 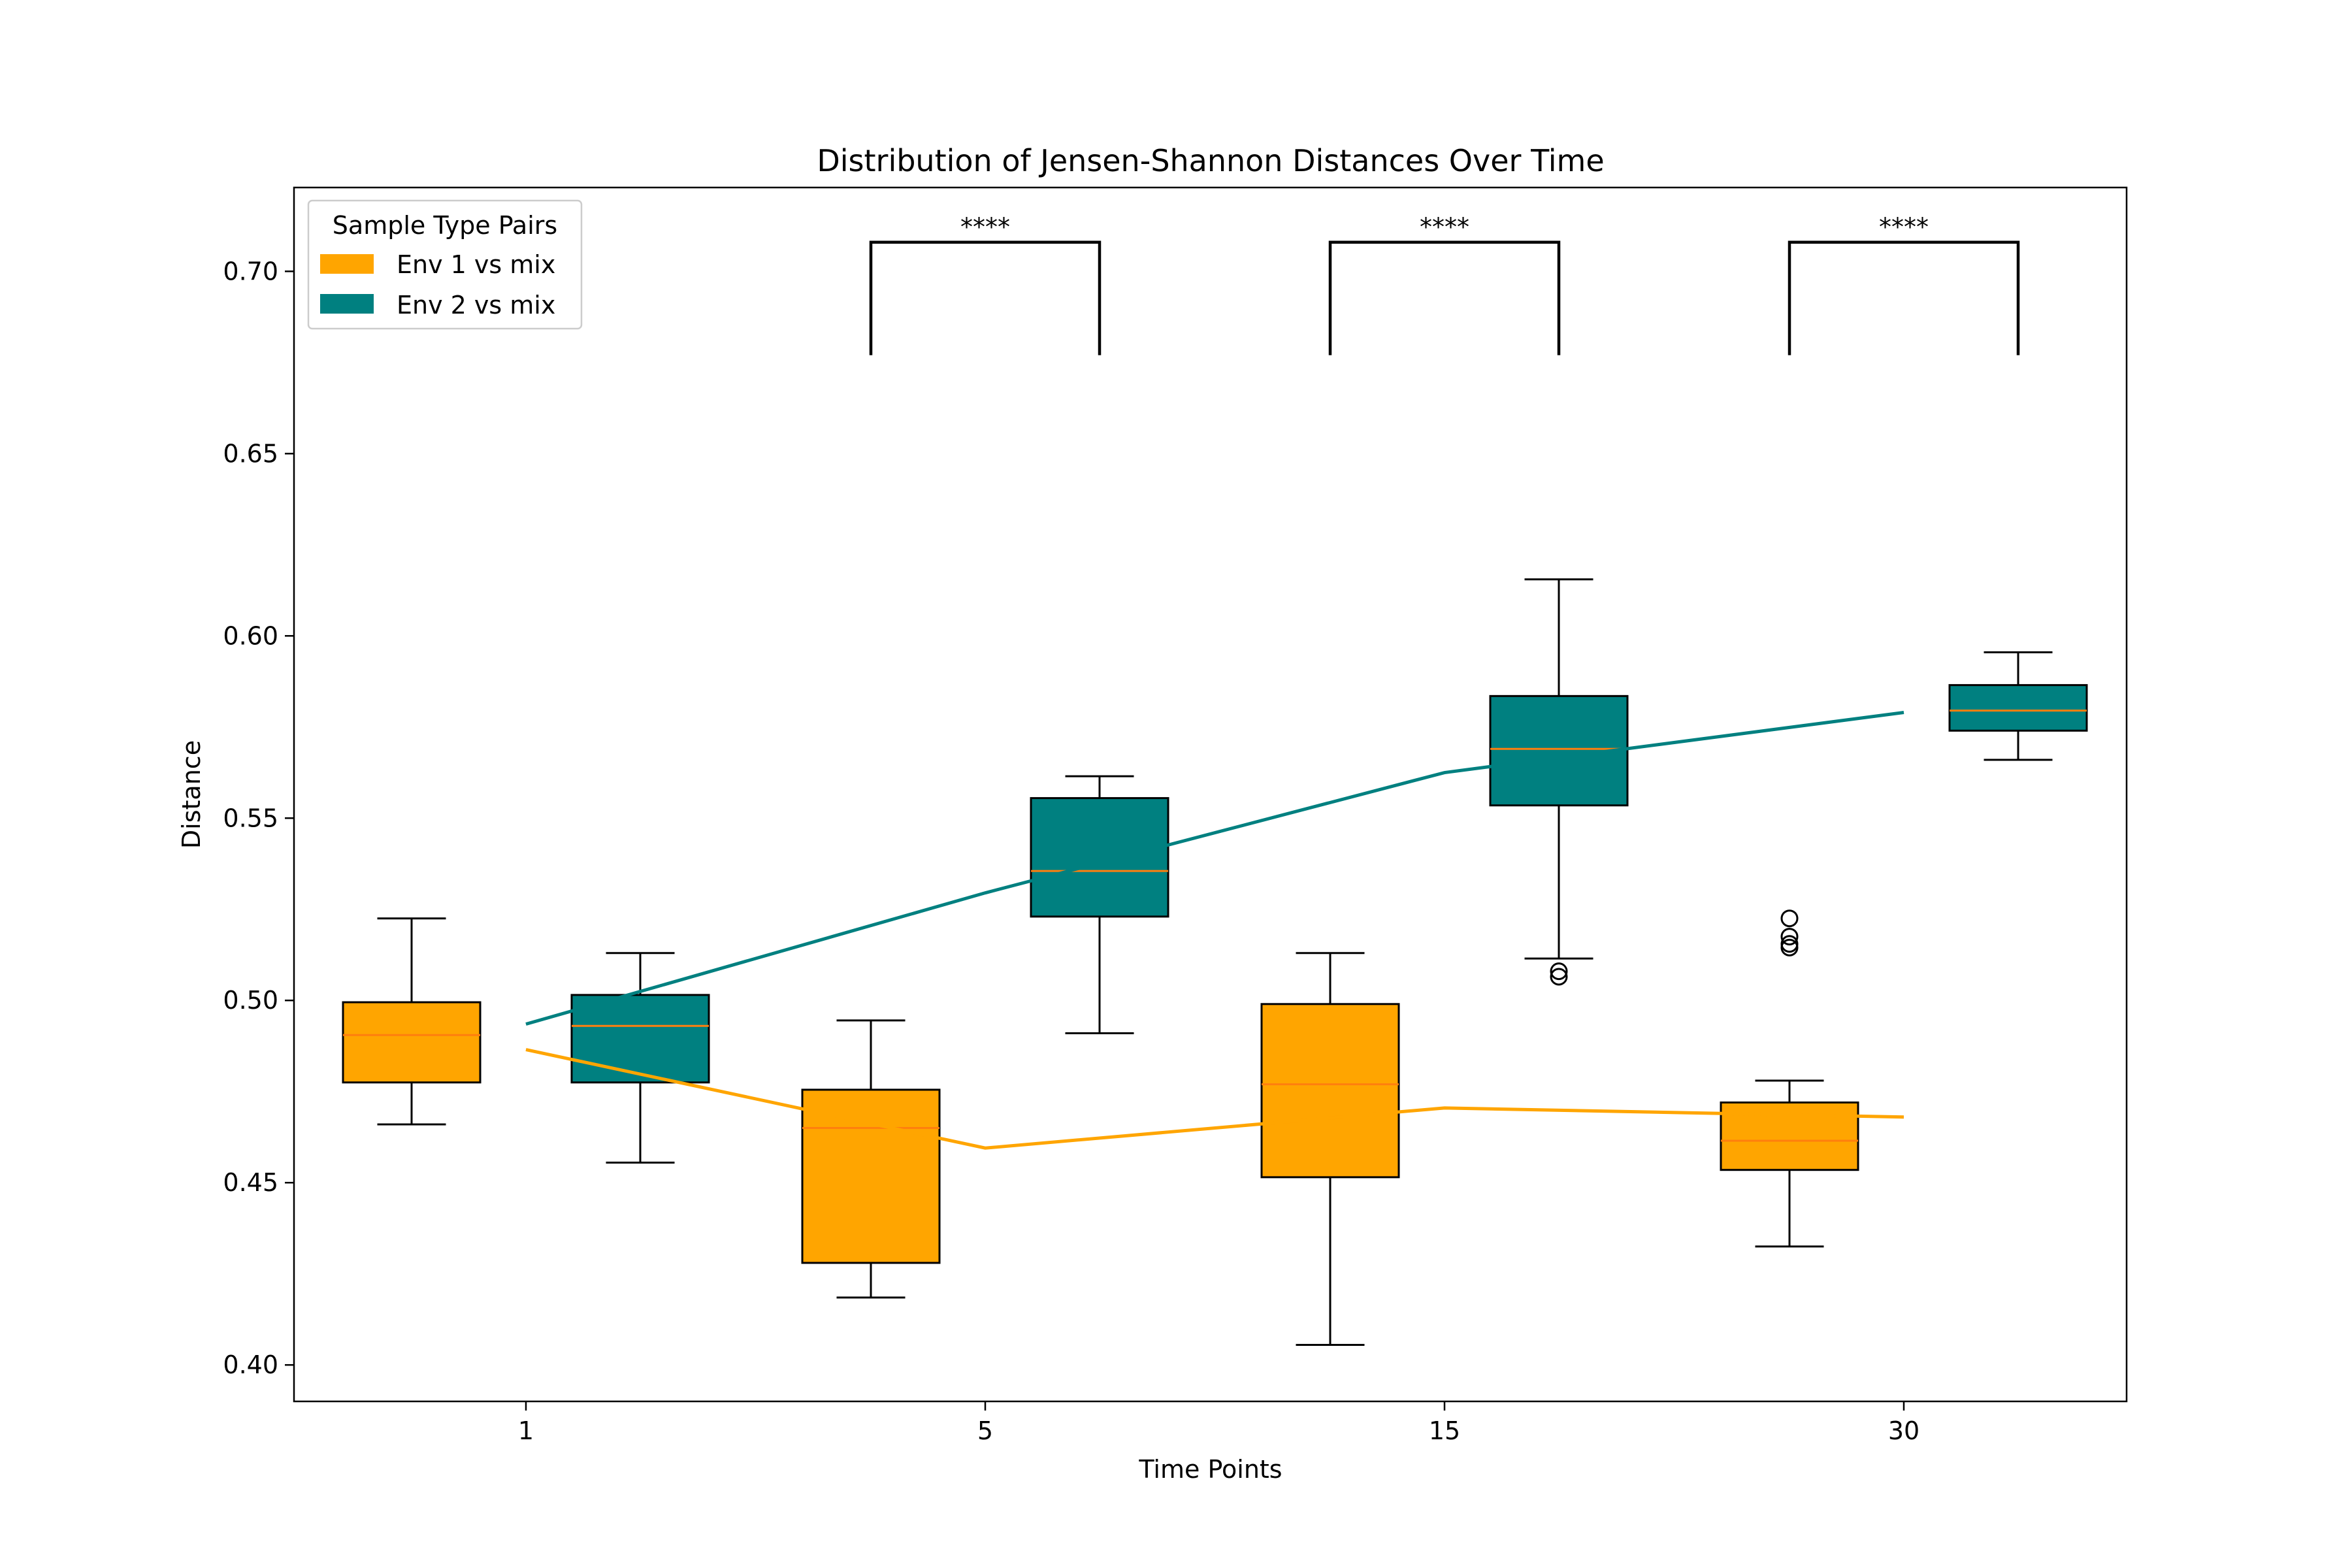 What do you see at coordinates (347, 264) in the screenshot?
I see `legend-swatch-env1` at bounding box center [347, 264].